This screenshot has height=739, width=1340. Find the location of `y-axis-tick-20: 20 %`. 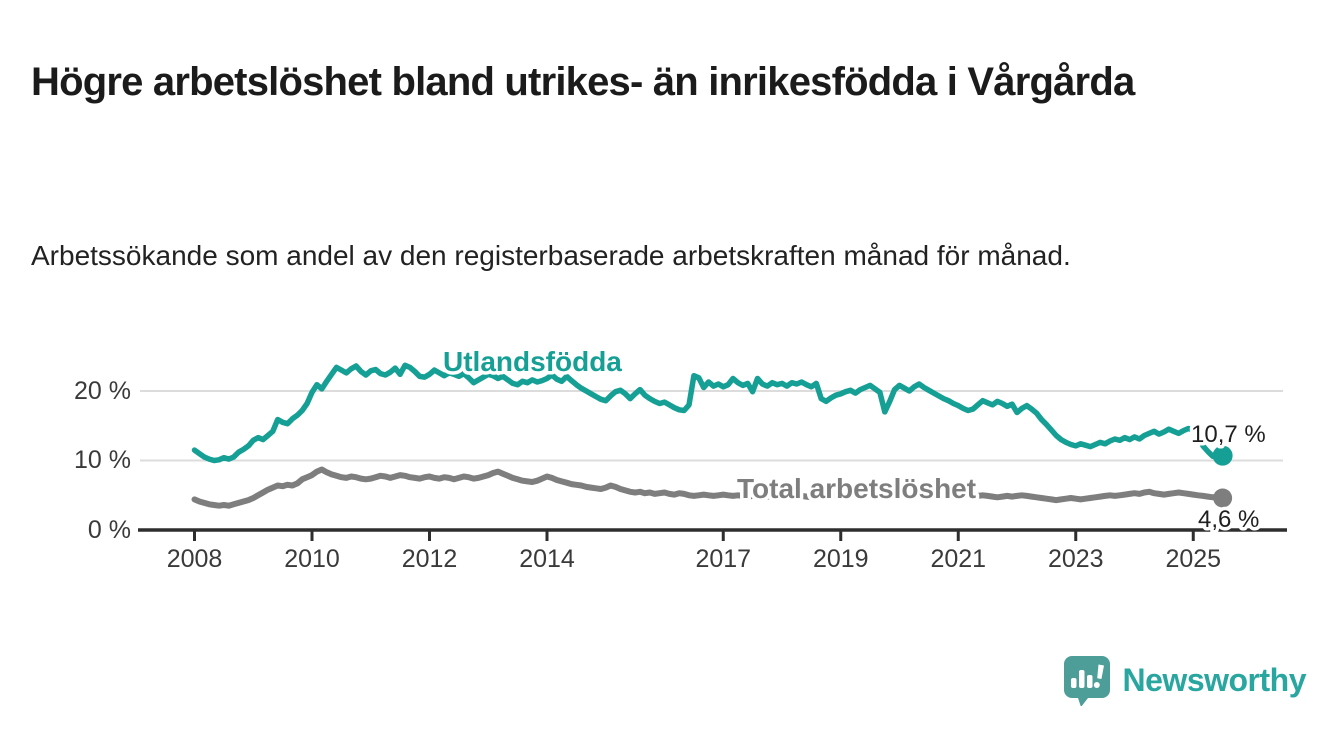

y-axis-tick-20: 20 % is located at coordinates (102, 391).